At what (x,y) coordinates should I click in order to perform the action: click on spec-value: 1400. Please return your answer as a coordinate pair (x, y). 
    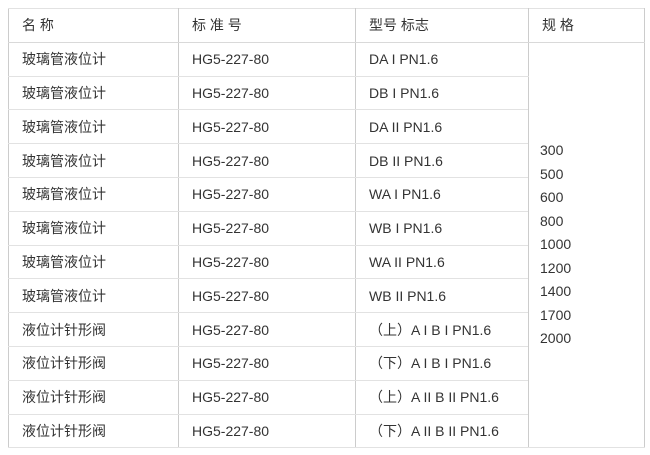
    Looking at the image, I should click on (556, 291).